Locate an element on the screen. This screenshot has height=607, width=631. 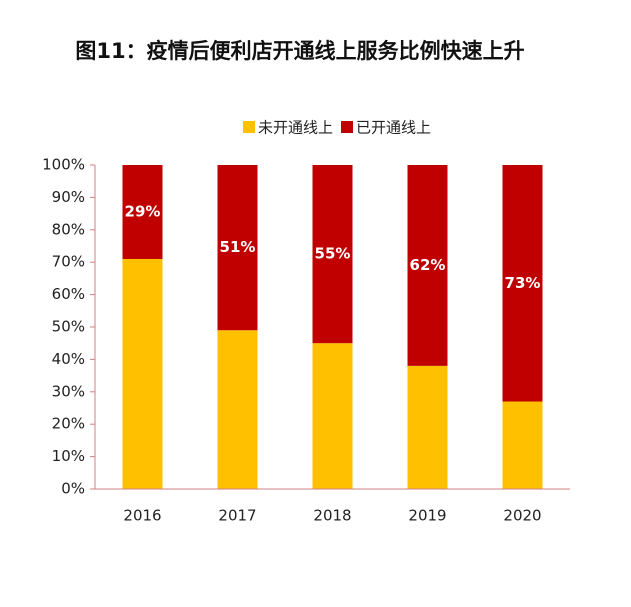
value-label: 55% is located at coordinates (333, 254).